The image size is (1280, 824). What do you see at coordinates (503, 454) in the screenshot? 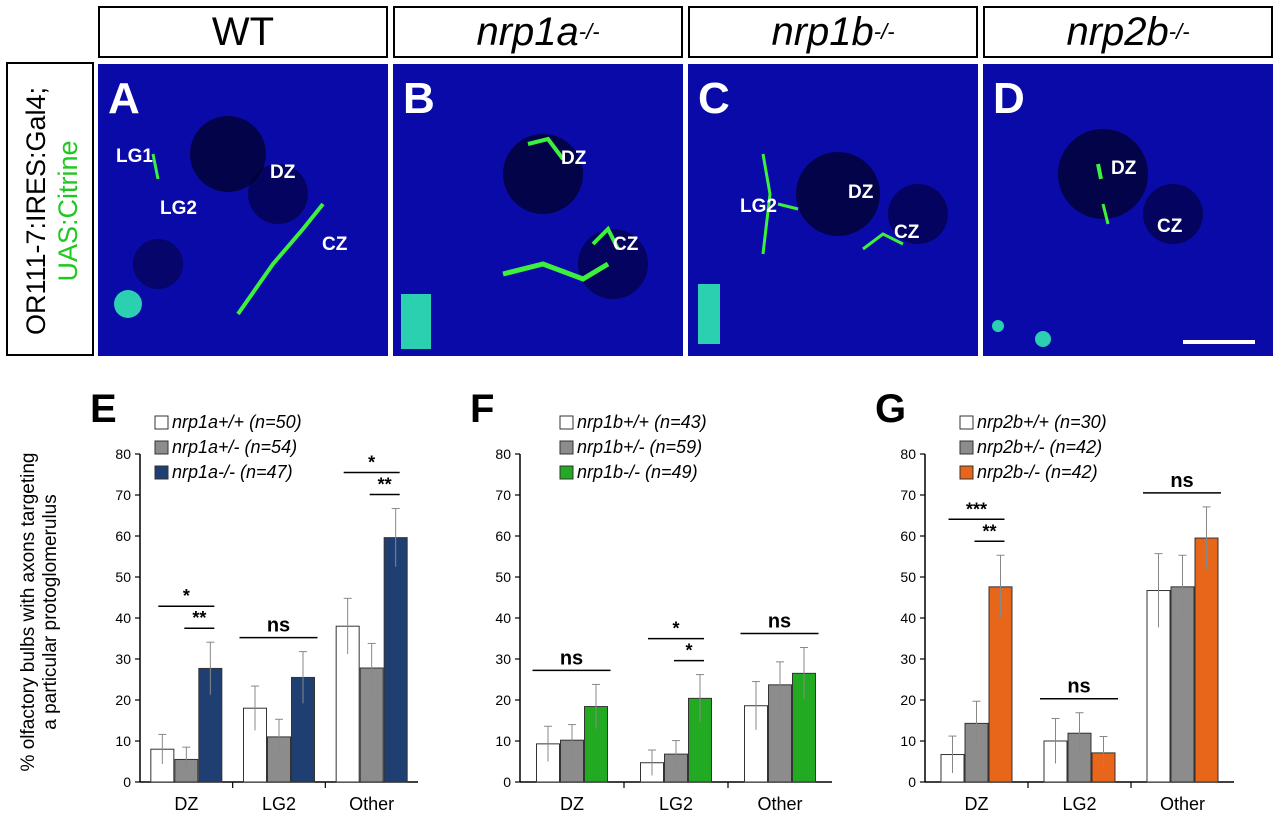
I see `y-tick-label-f: 80` at bounding box center [503, 454].